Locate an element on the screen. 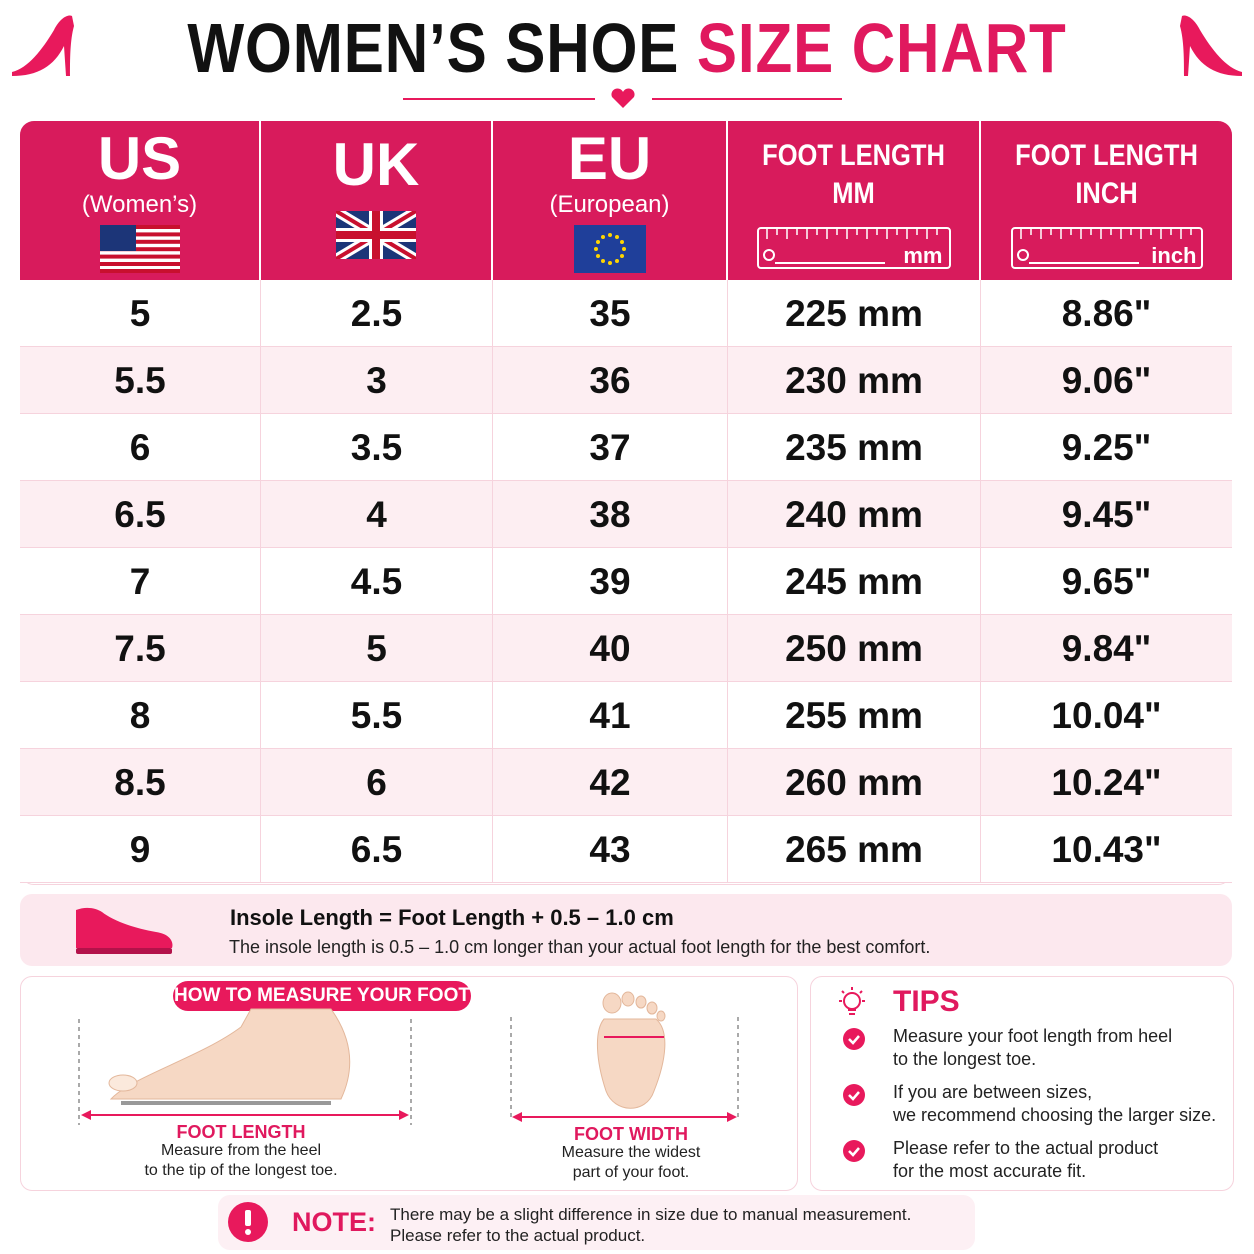  table-row: 7 4.5 39 245 mm 9.65" is located at coordinates (626, 581).